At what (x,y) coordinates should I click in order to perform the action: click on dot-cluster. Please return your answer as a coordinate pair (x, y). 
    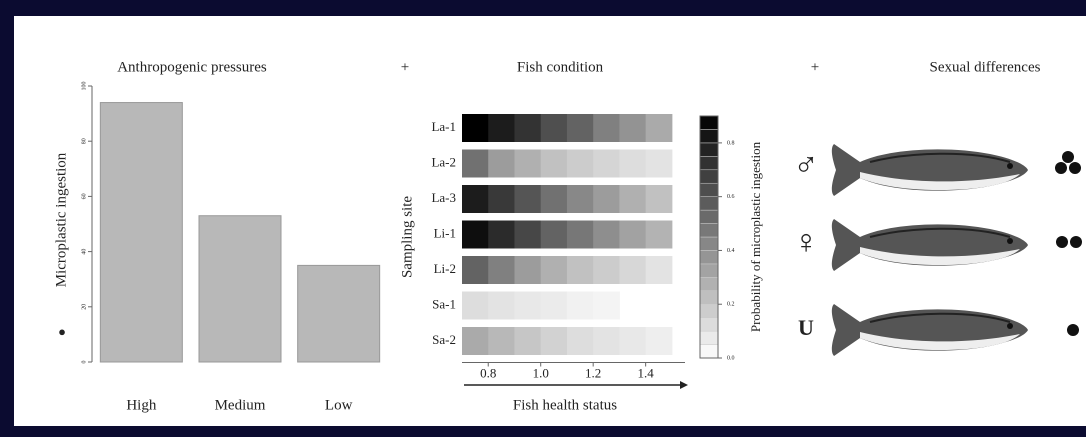
    Looking at the image, I should click on (1068, 243).